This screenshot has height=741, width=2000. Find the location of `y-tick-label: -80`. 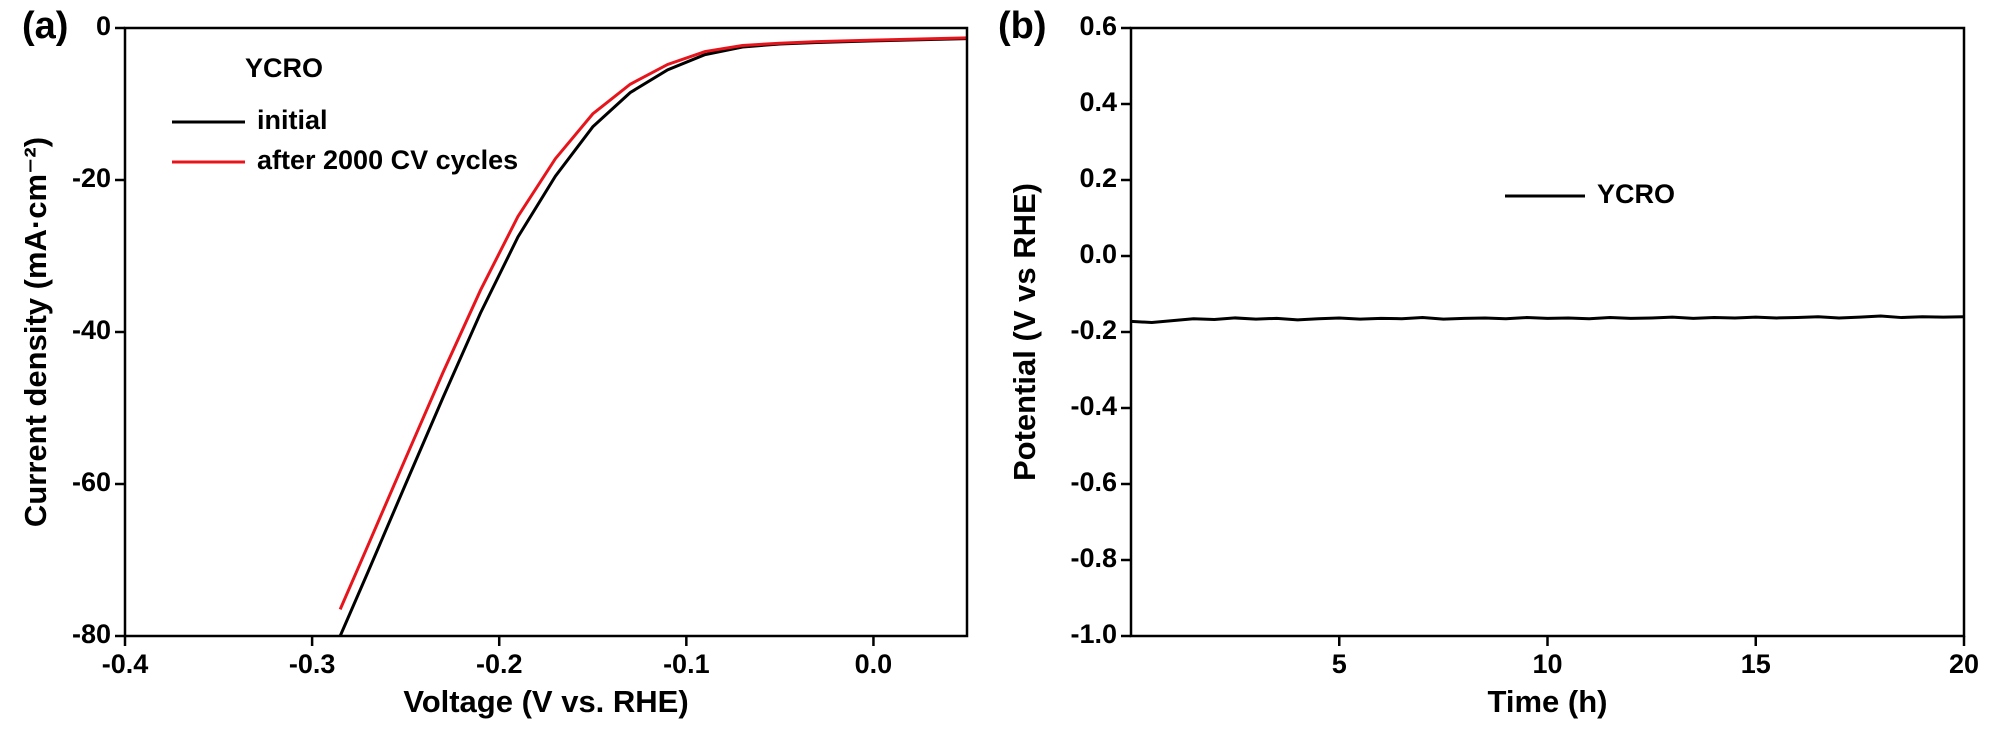

y-tick-label: -80 is located at coordinates (91, 634).